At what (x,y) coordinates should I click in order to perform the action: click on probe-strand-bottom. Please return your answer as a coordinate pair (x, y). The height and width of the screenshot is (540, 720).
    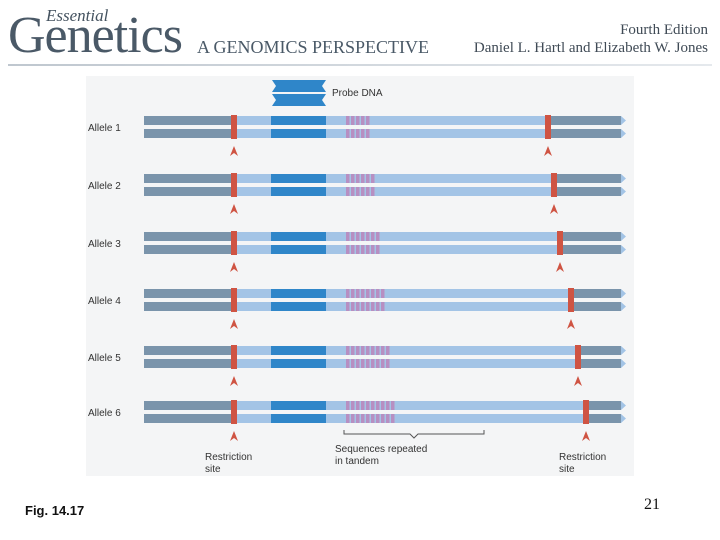
    Looking at the image, I should click on (299, 100).